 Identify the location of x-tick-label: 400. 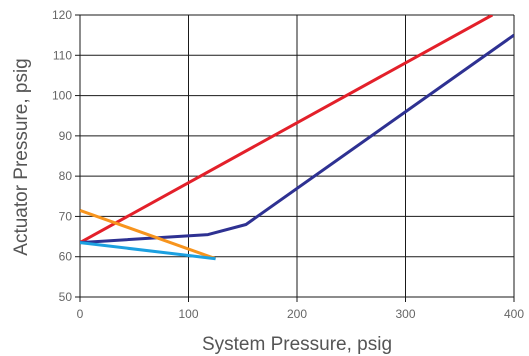
(514, 314).